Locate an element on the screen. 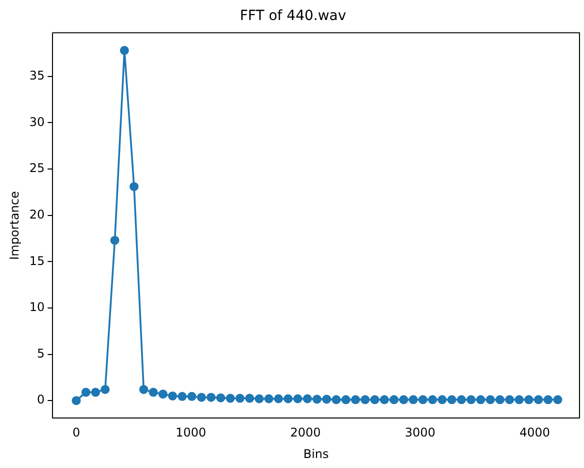 This screenshot has height=468, width=584. x-tick-label: 4000 is located at coordinates (535, 433).